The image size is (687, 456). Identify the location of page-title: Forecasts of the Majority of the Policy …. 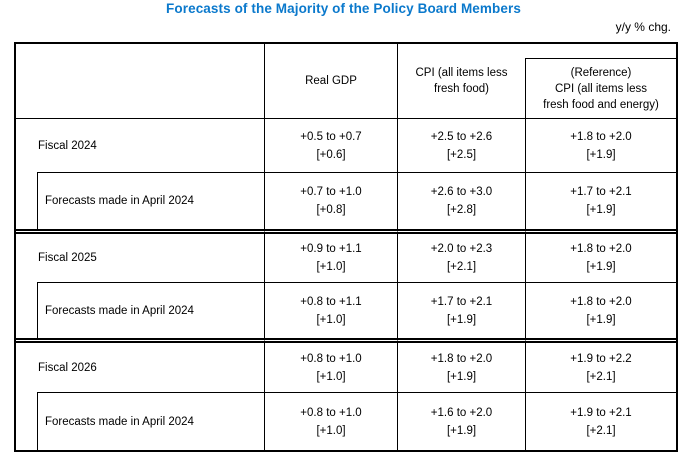
(343, 8).